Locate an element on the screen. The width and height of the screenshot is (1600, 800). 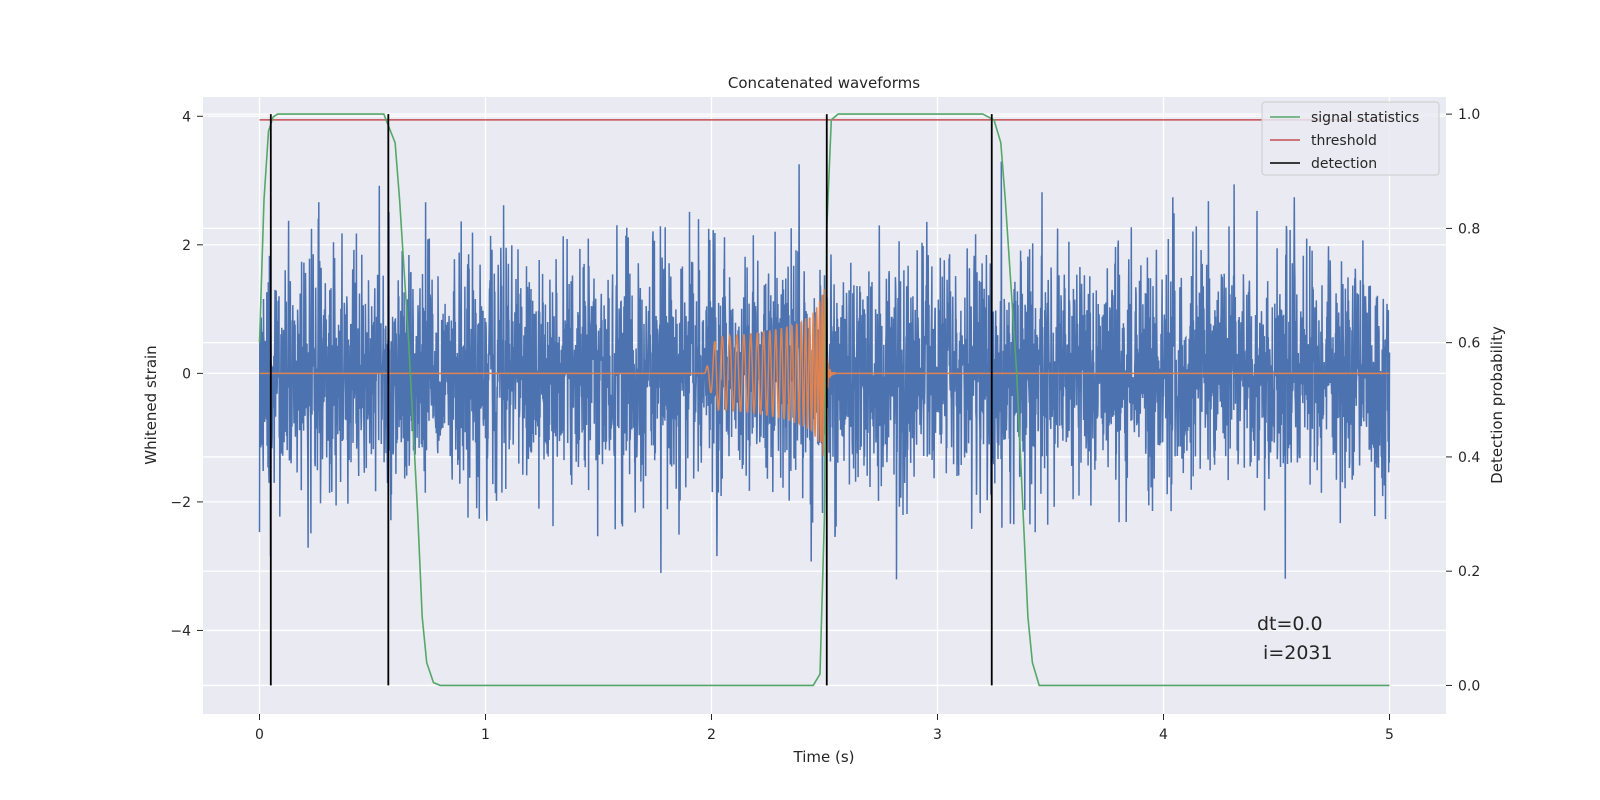
legend: signal statistics threshold detection is located at coordinates (1350, 138).